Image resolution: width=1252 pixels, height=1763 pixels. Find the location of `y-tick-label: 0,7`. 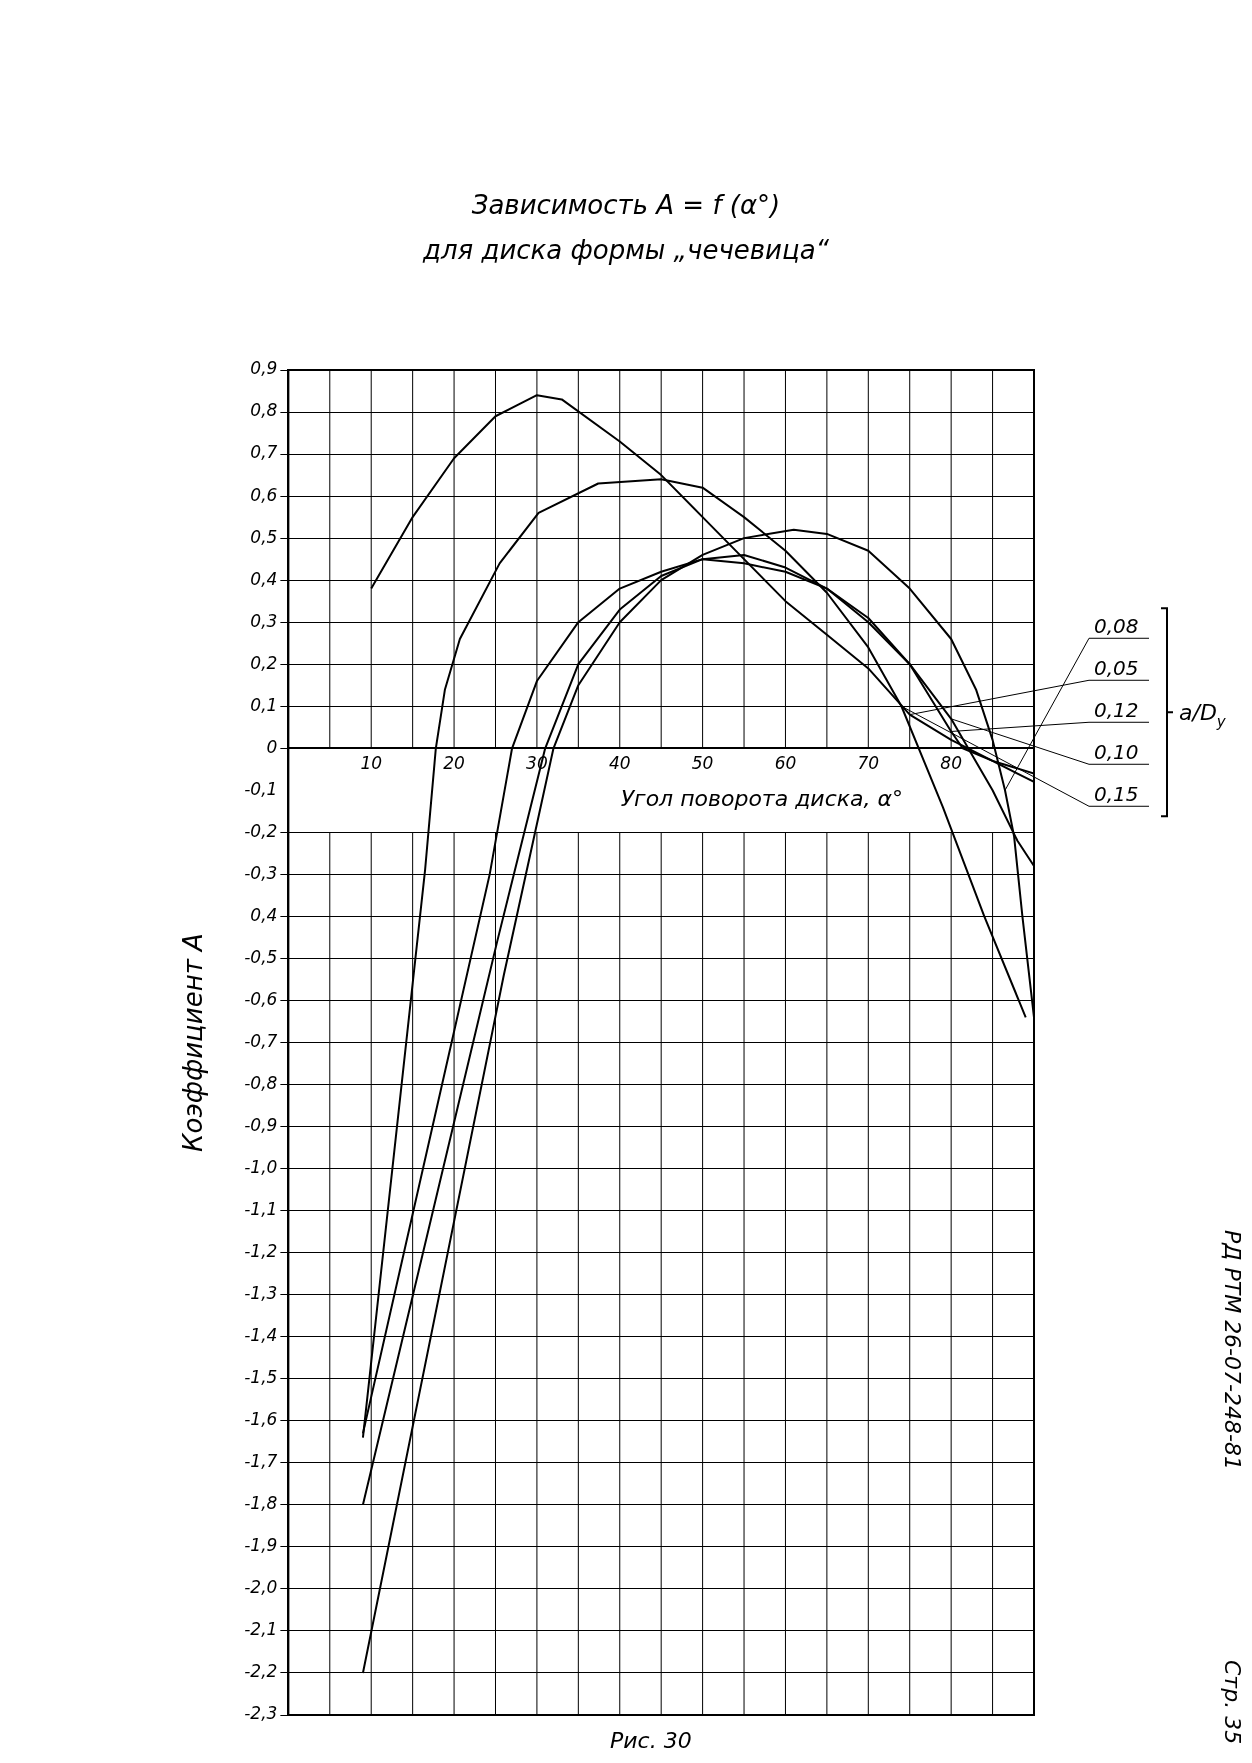

y-tick-label: 0,7 is located at coordinates (264, 452).